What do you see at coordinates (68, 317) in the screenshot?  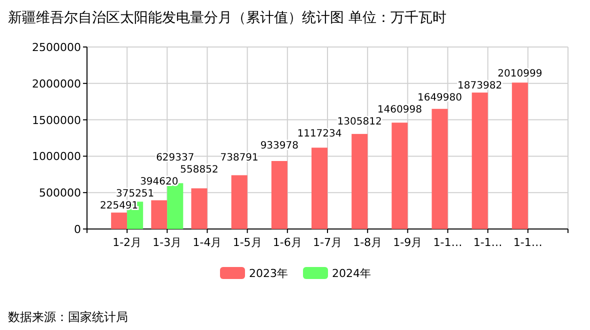 I see `source-note: 数据来源：国家统计局` at bounding box center [68, 317].